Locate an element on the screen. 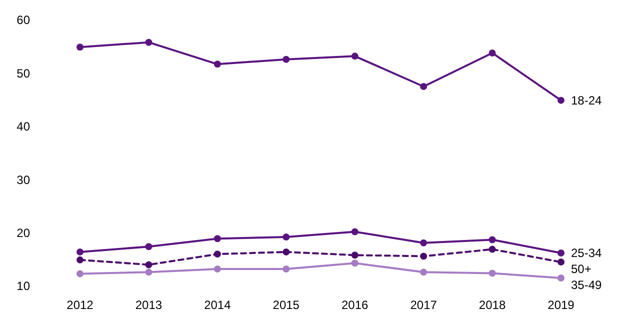 Image resolution: width=641 pixels, height=321 pixels. y-tick-label: 50 is located at coordinates (23, 73).